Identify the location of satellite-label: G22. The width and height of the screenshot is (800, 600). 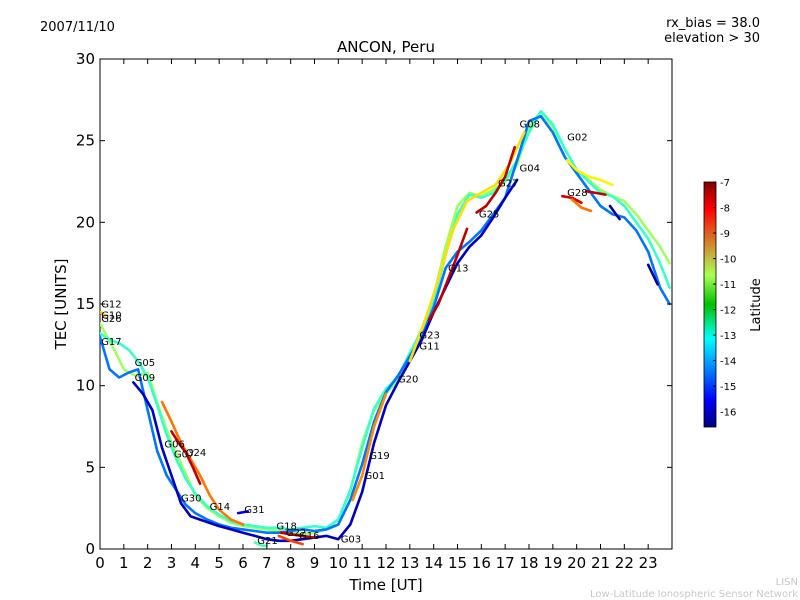
(296, 533).